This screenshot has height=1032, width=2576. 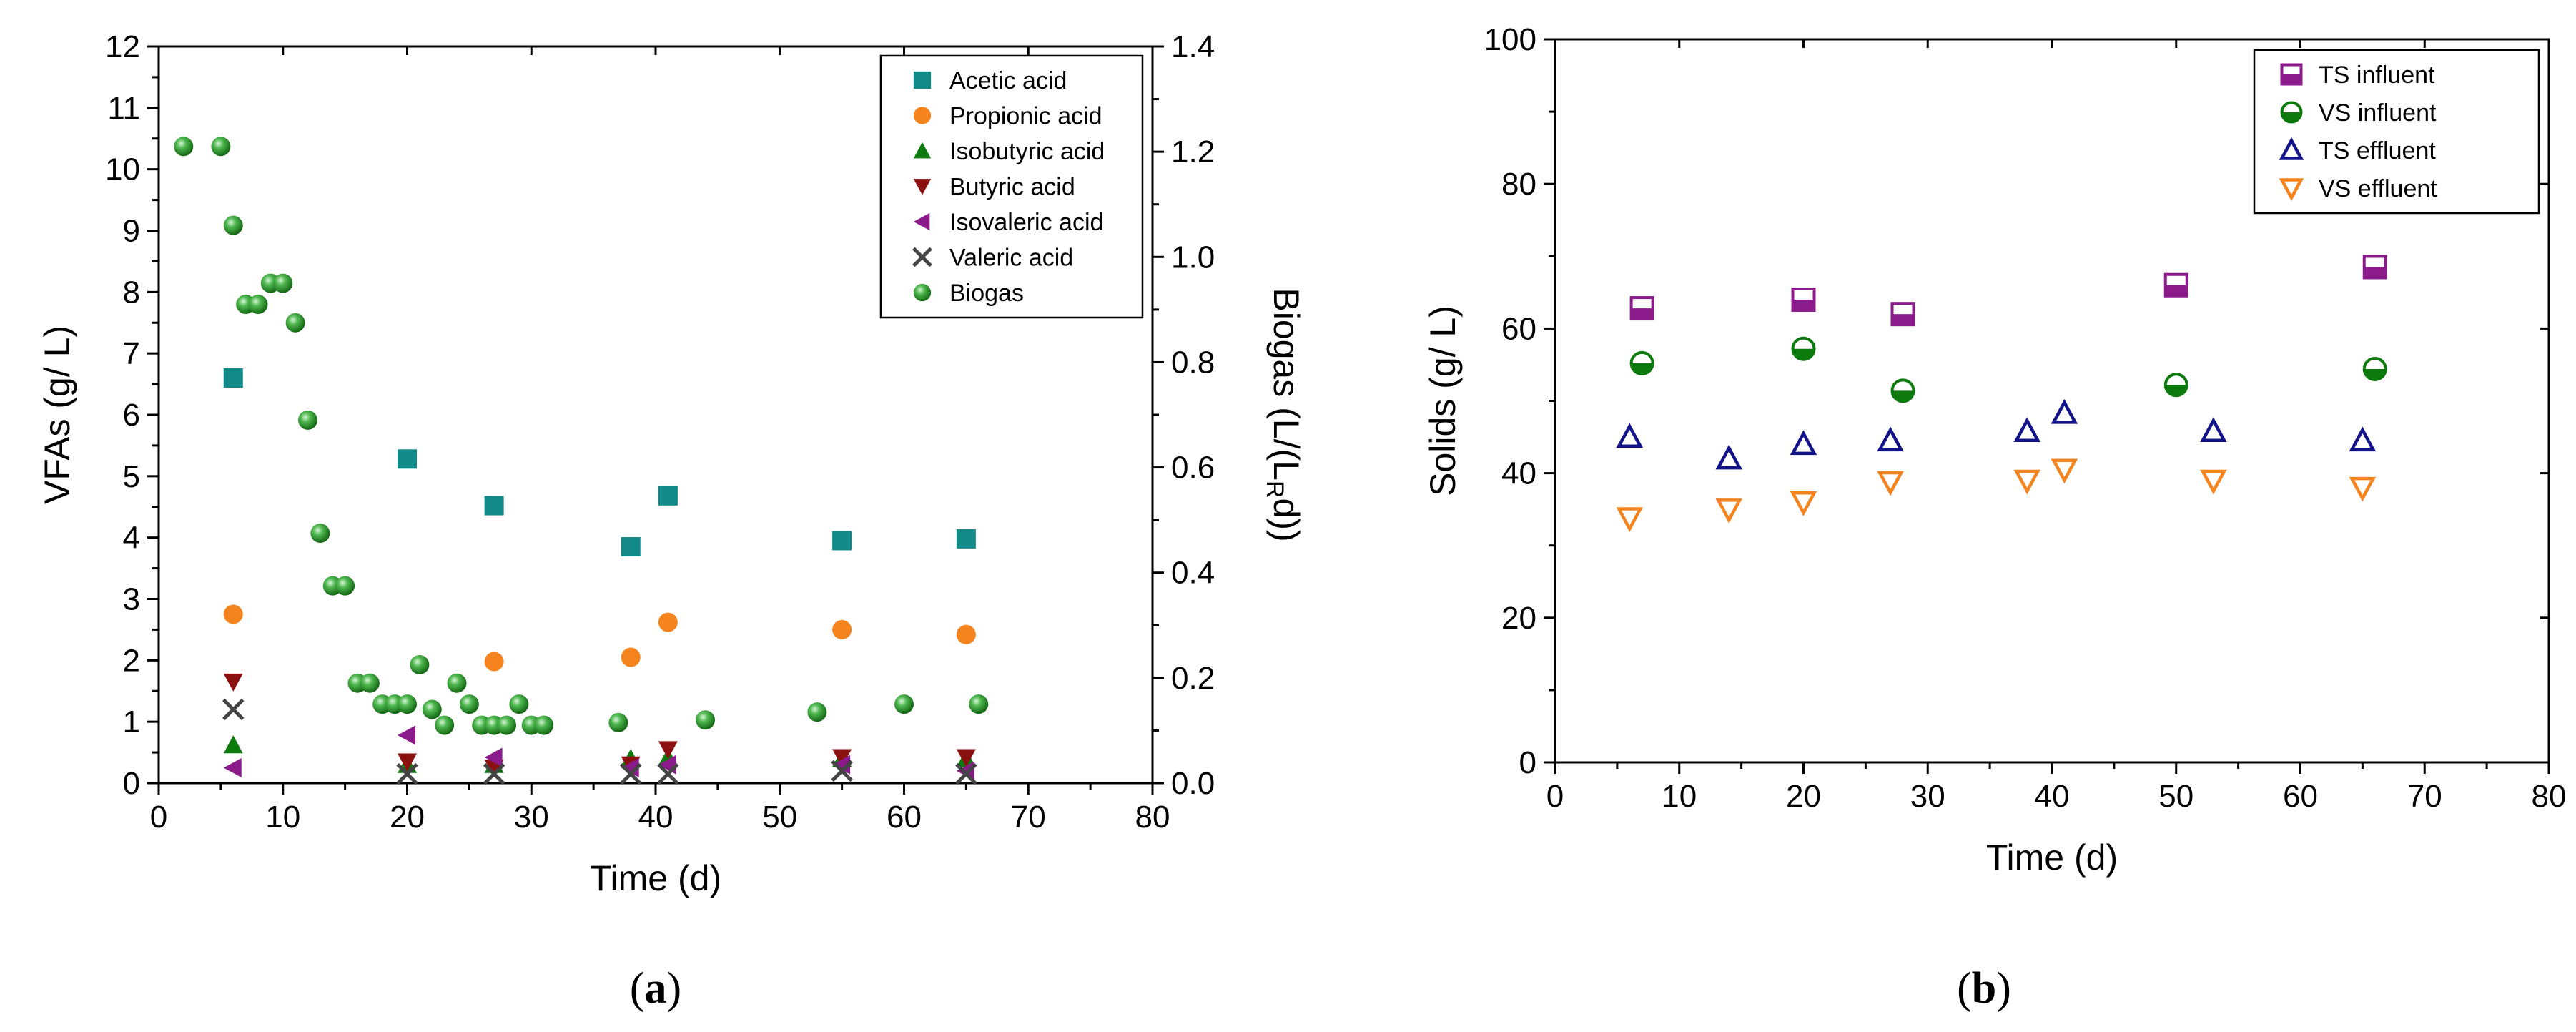 What do you see at coordinates (123, 108) in the screenshot?
I see `y-tick-label: 11` at bounding box center [123, 108].